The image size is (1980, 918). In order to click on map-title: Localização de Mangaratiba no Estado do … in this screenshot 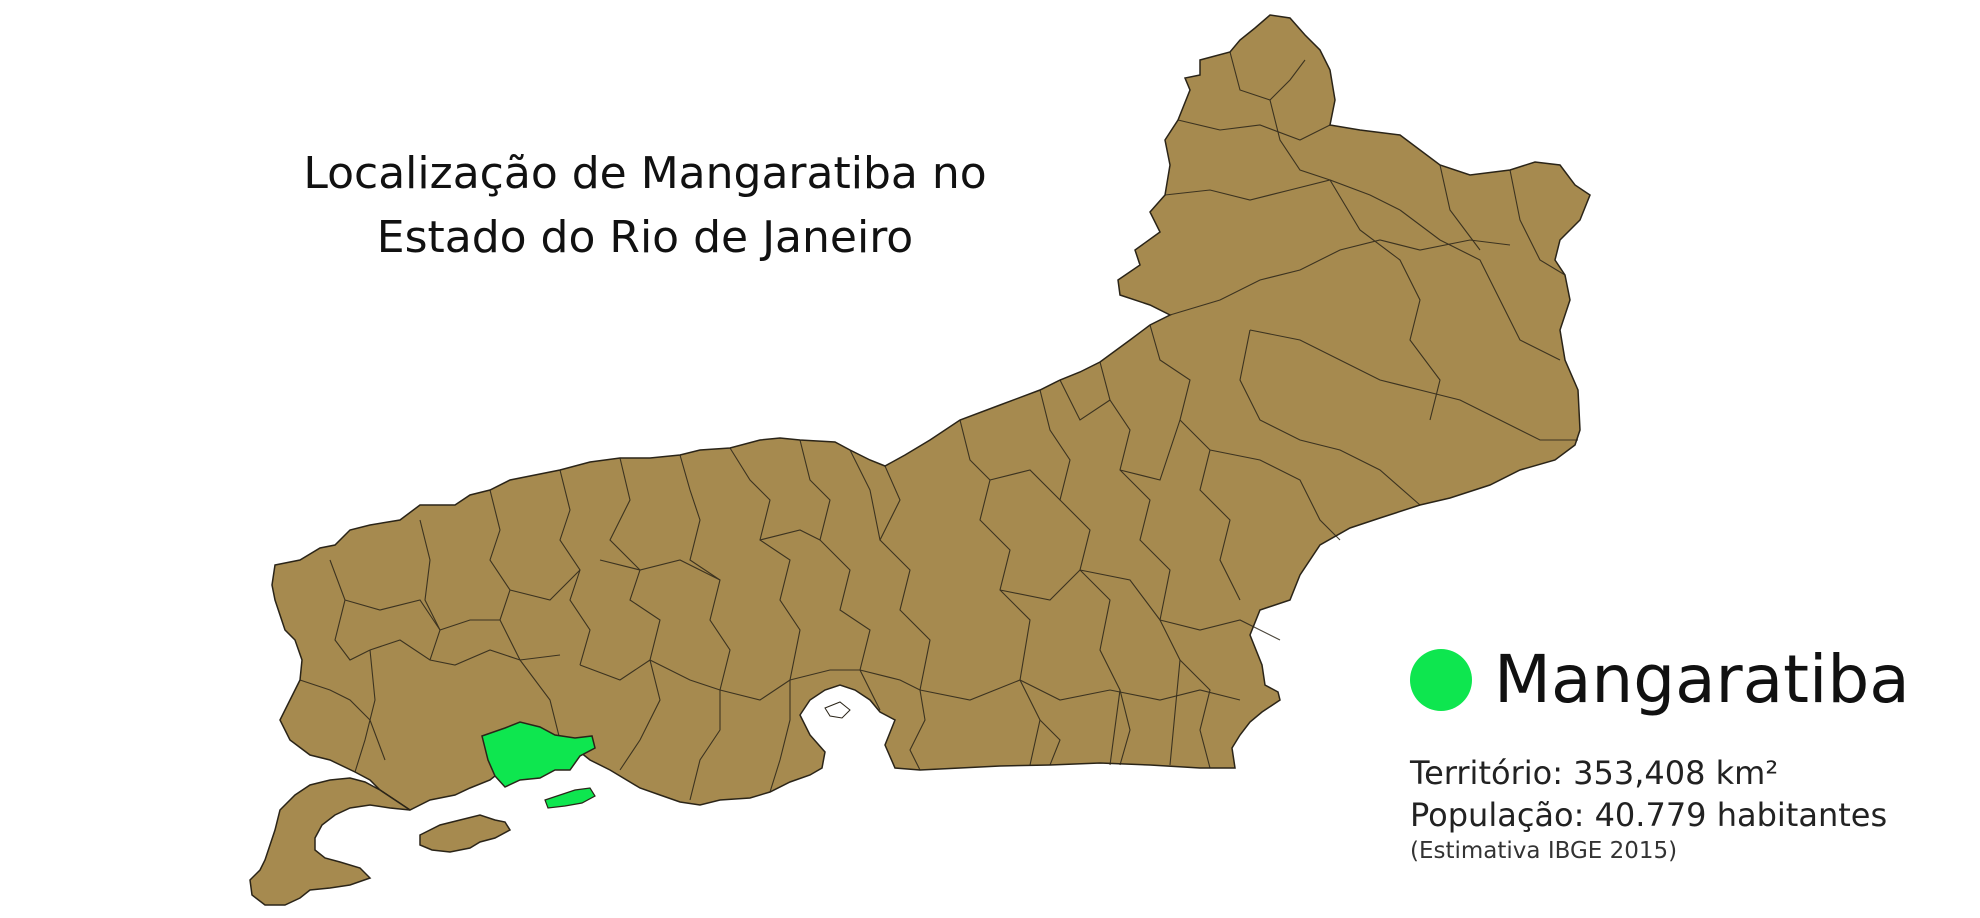, I will do `click(645, 206)`.